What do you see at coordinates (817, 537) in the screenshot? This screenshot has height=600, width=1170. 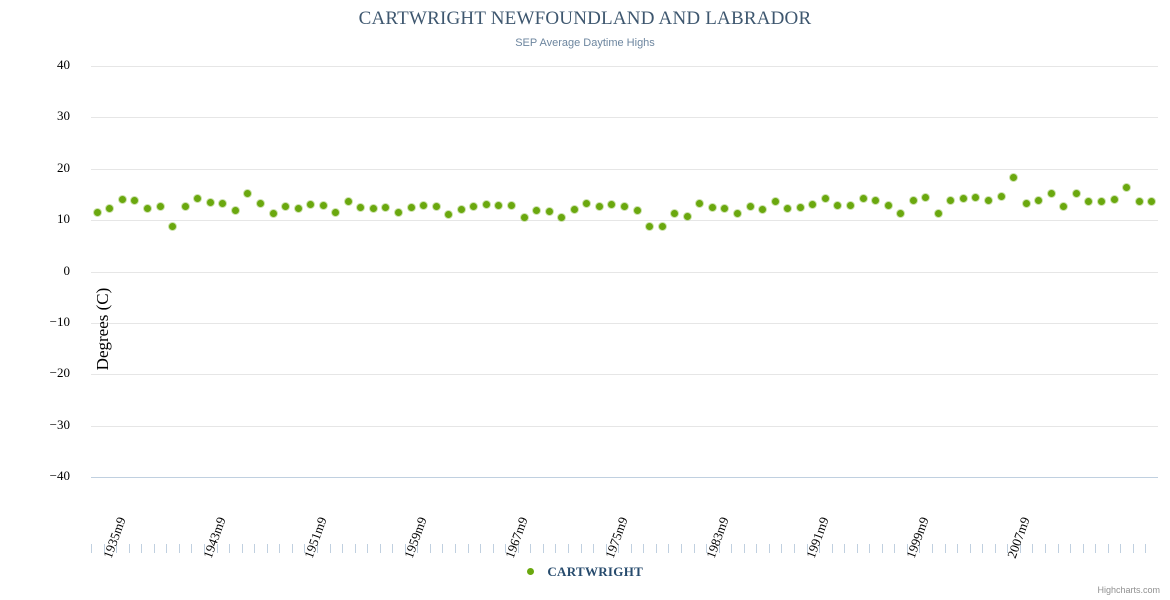 I see `x-axis-tick-label: 1991m9` at bounding box center [817, 537].